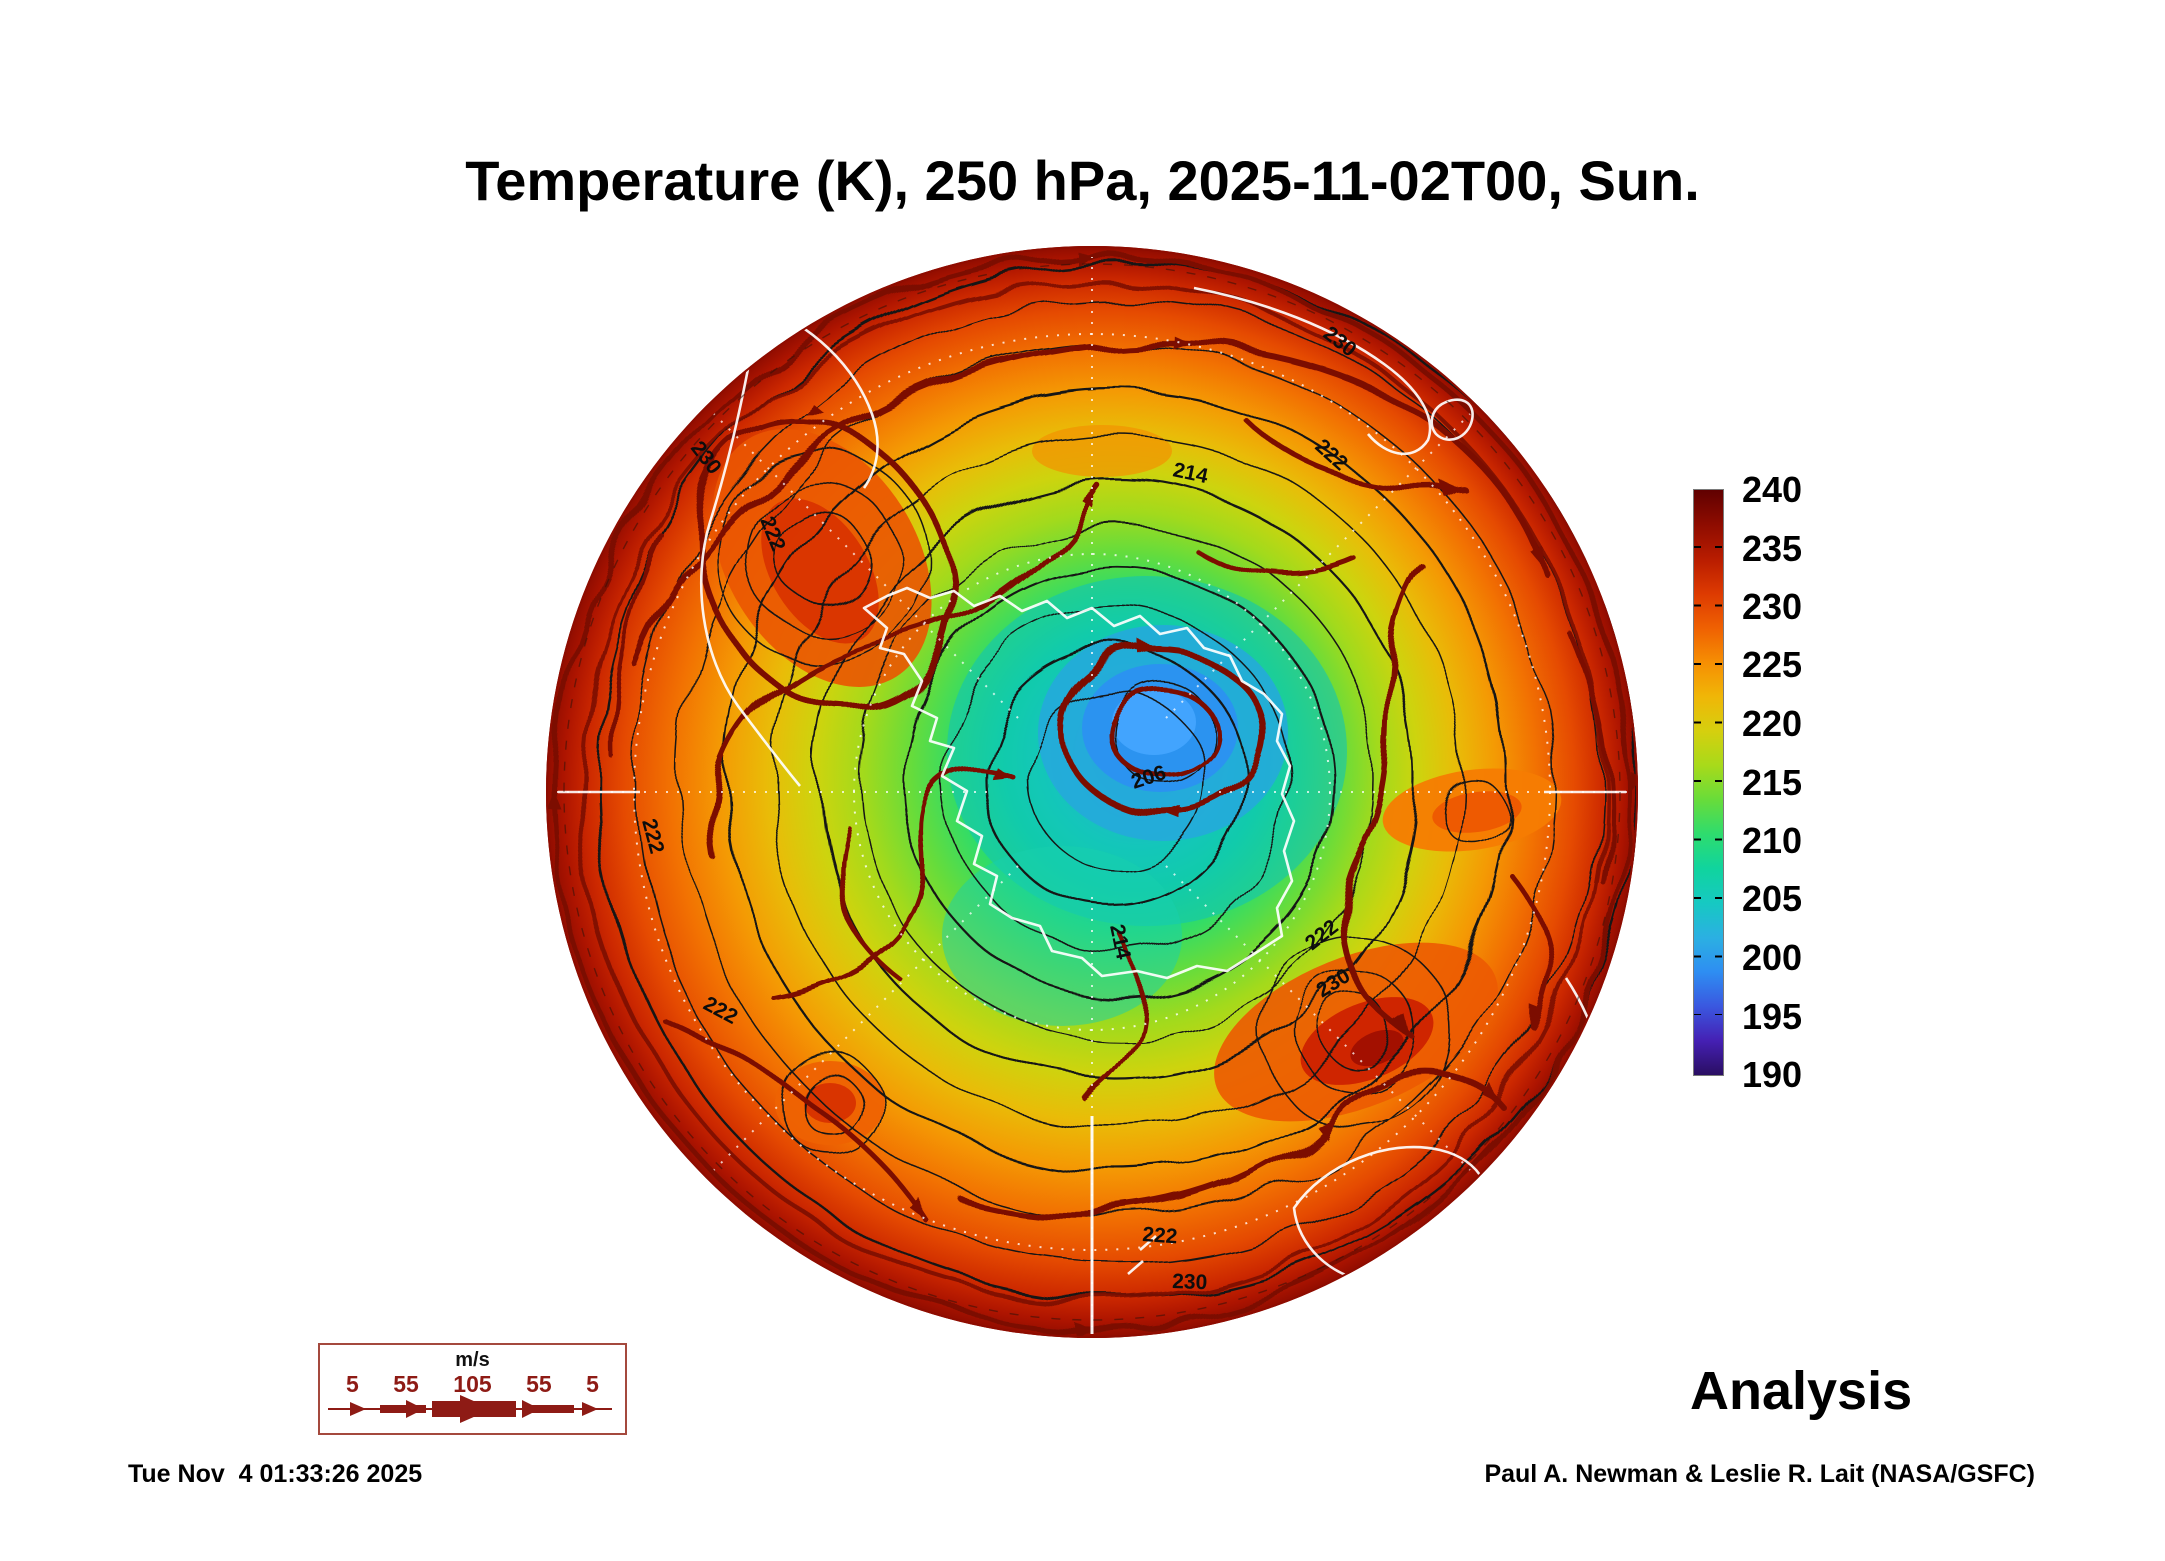 The height and width of the screenshot is (1561, 2165). Describe the element at coordinates (1772, 606) in the screenshot. I see `colorbar-tick-label: 230` at that location.